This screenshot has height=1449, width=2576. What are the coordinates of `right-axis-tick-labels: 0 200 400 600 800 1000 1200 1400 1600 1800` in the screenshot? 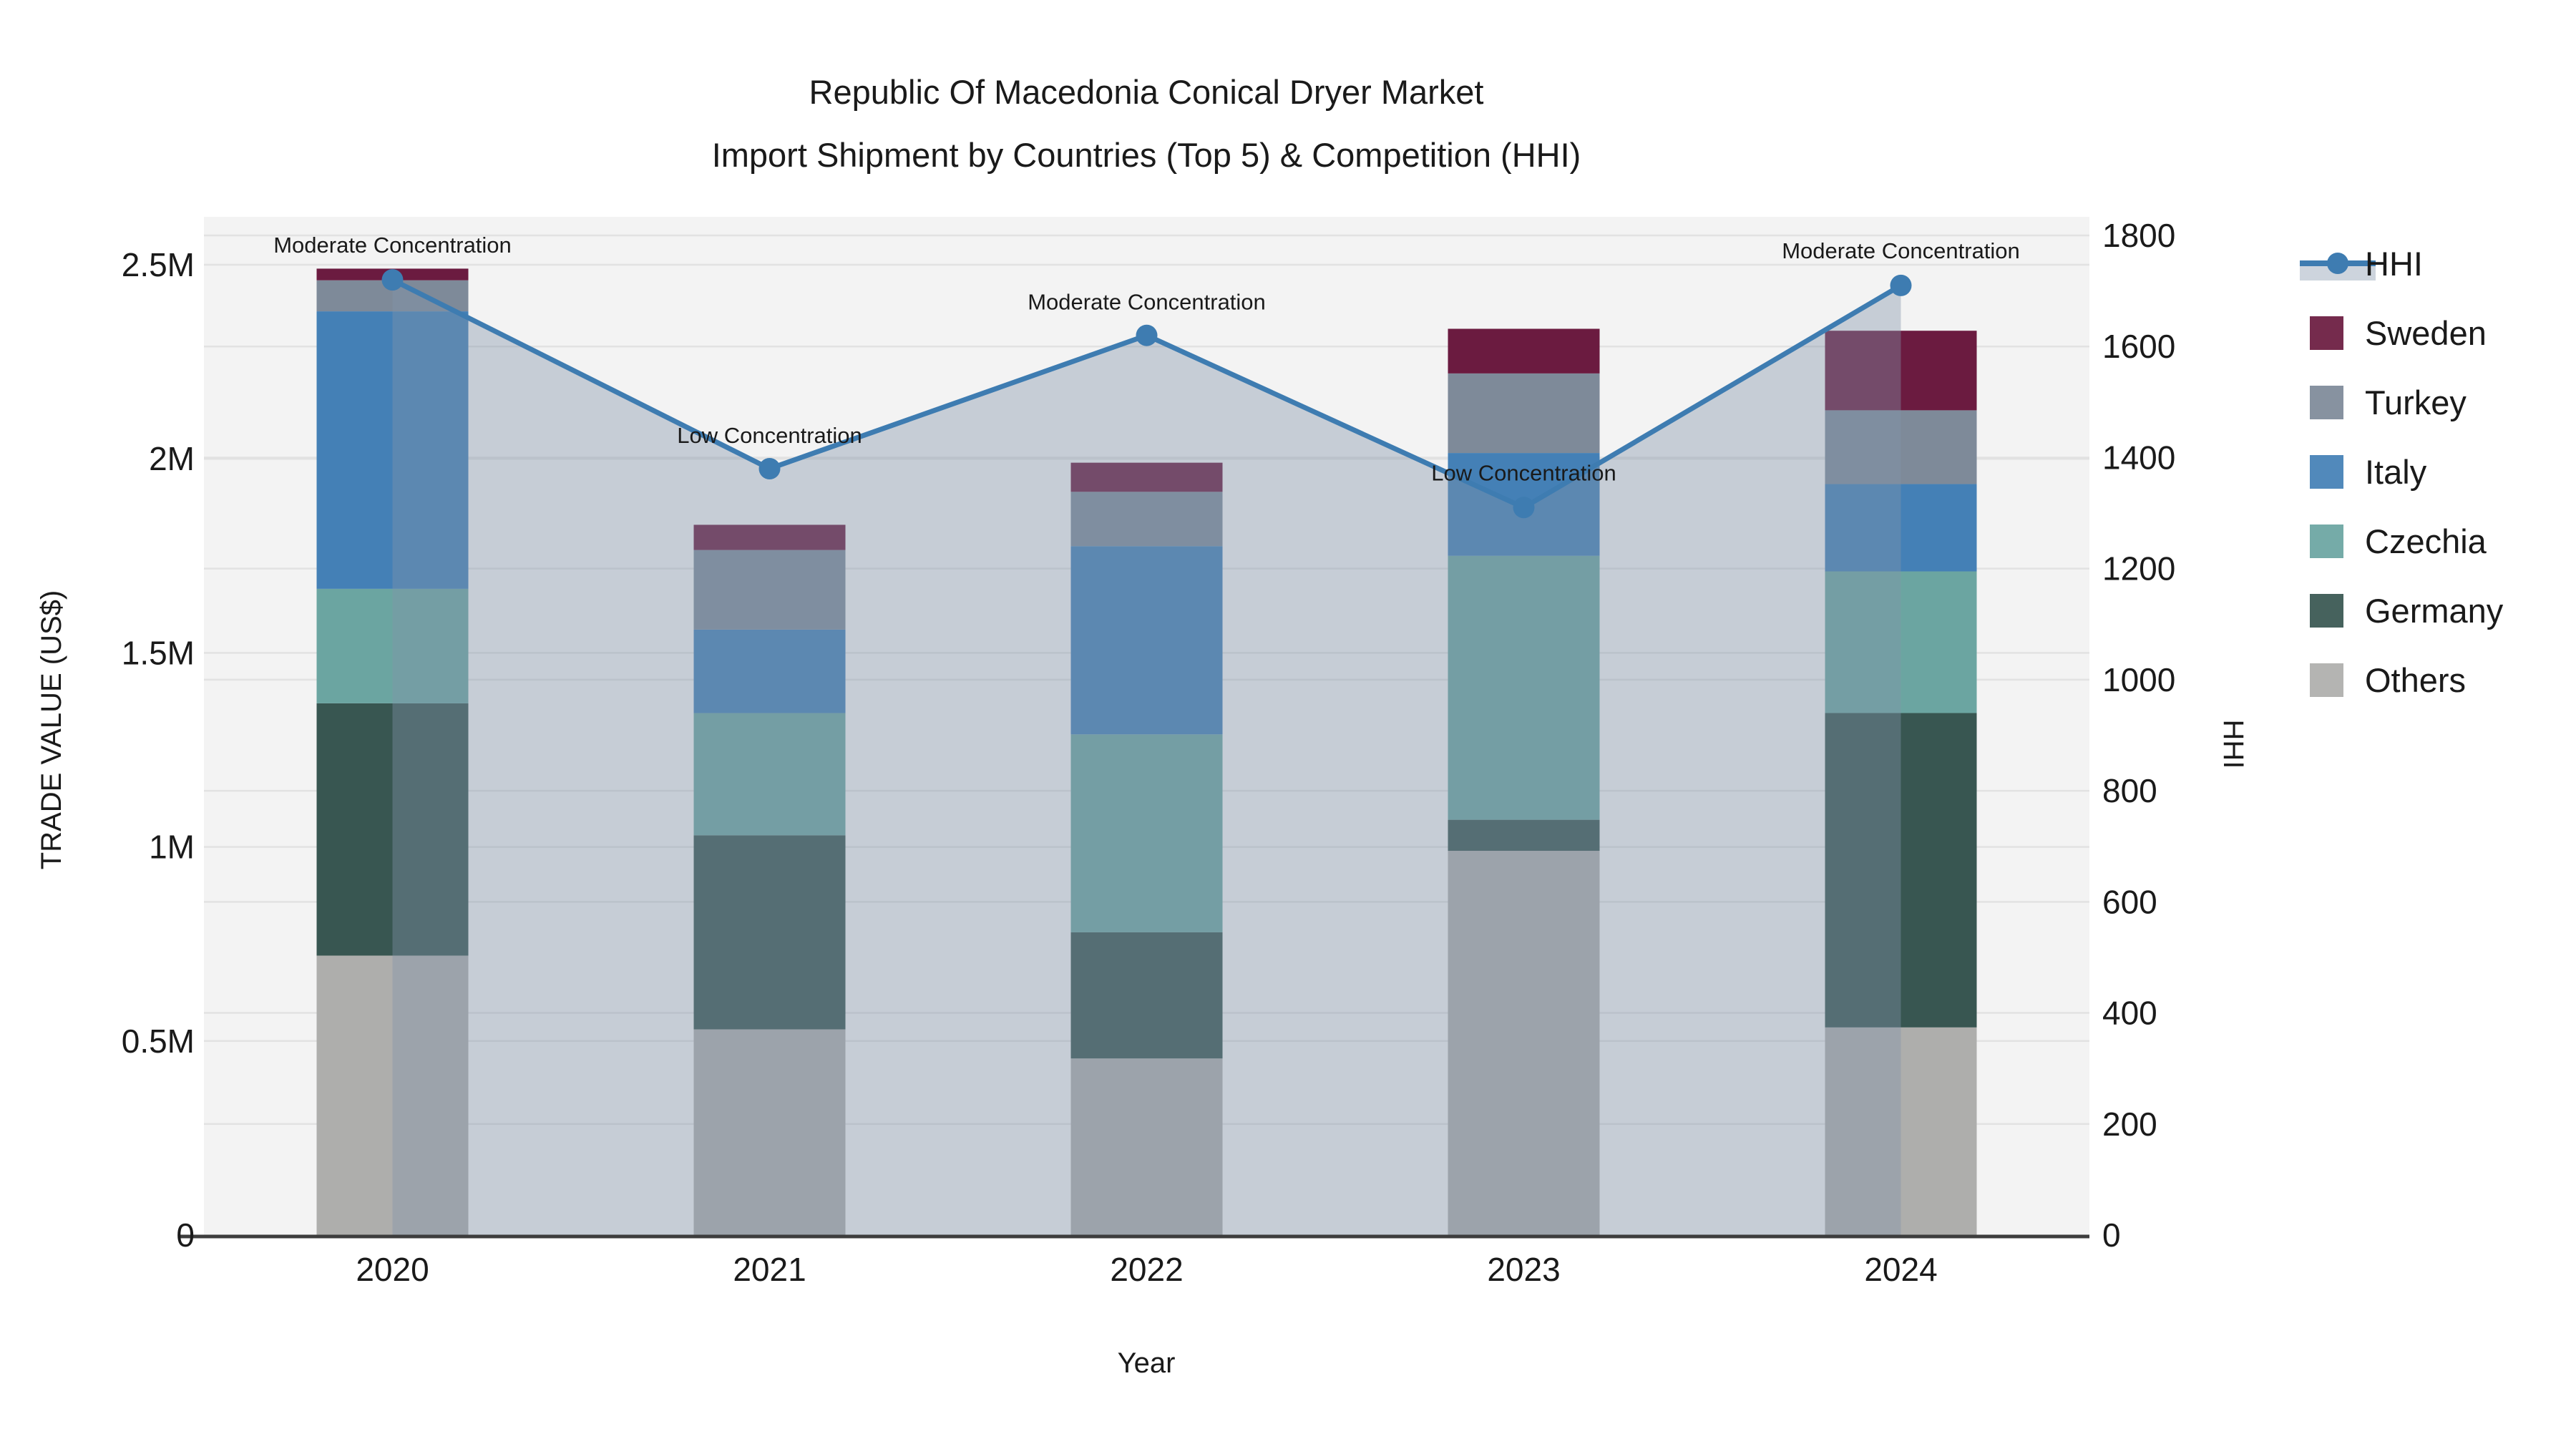 It's located at (2138, 735).